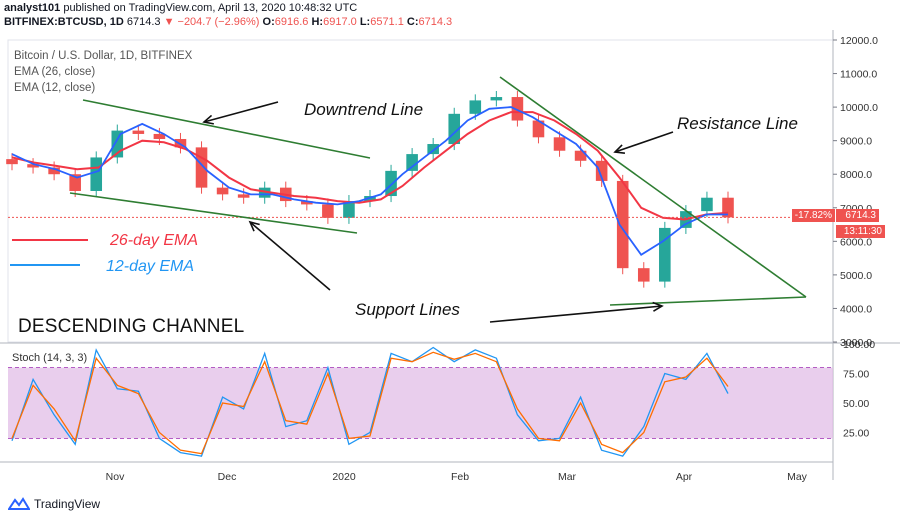 The height and width of the screenshot is (521, 900). What do you see at coordinates (169, 22) in the screenshot?
I see `down-arrow-icon: ▼` at bounding box center [169, 22].